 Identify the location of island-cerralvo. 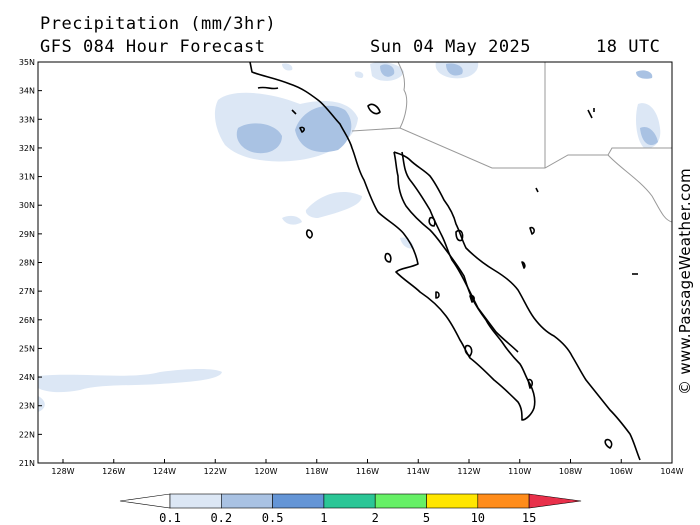
(530, 383).